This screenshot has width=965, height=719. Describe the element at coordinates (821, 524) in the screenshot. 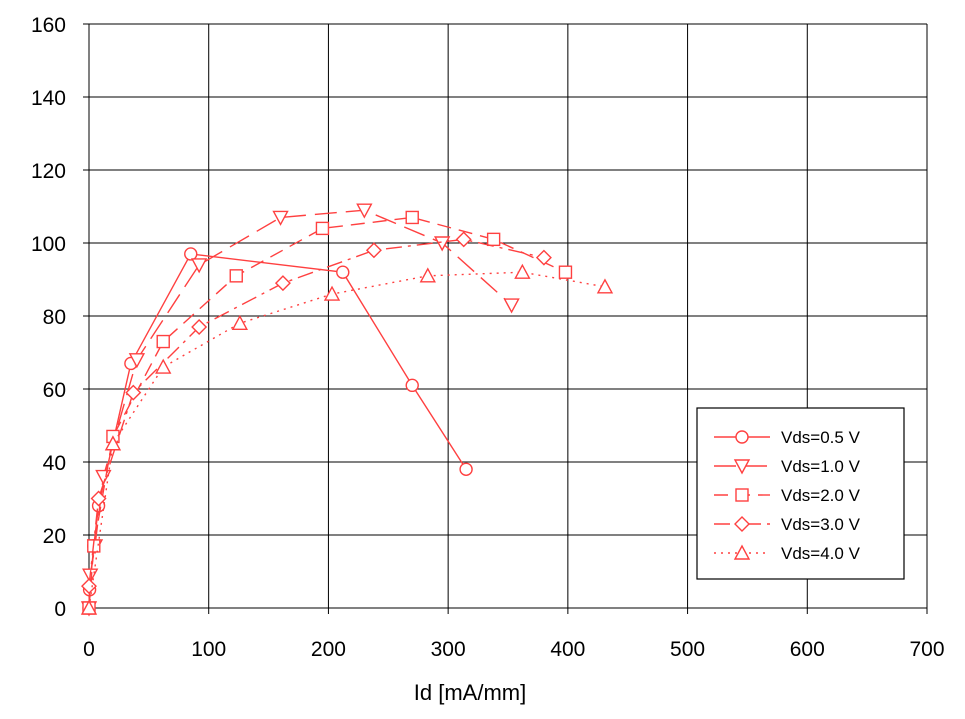

I see `legend-label: Vds=3.0 V` at that location.